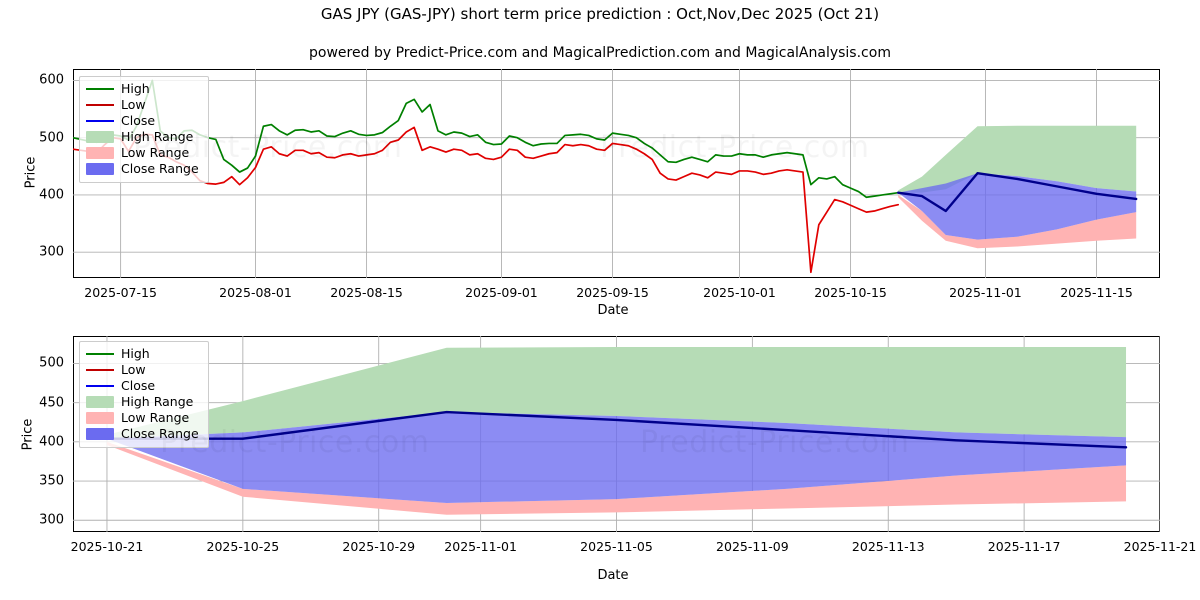 Image resolution: width=1200 pixels, height=600 pixels. I want to click on x-tick-label: 2025-10-15, so click(850, 292).